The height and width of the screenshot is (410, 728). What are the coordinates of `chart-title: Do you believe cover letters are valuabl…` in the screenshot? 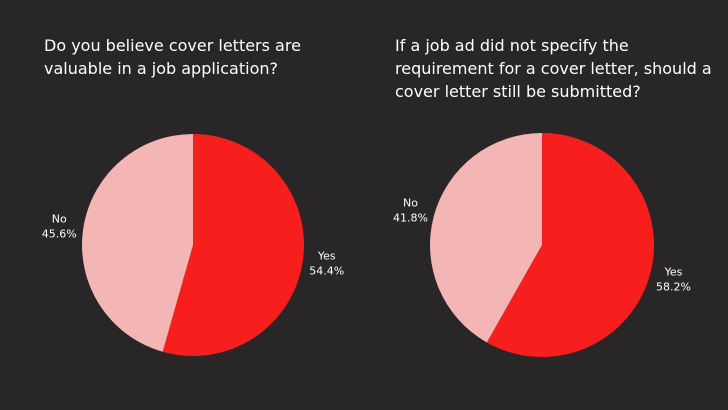 It's located at (172, 57).